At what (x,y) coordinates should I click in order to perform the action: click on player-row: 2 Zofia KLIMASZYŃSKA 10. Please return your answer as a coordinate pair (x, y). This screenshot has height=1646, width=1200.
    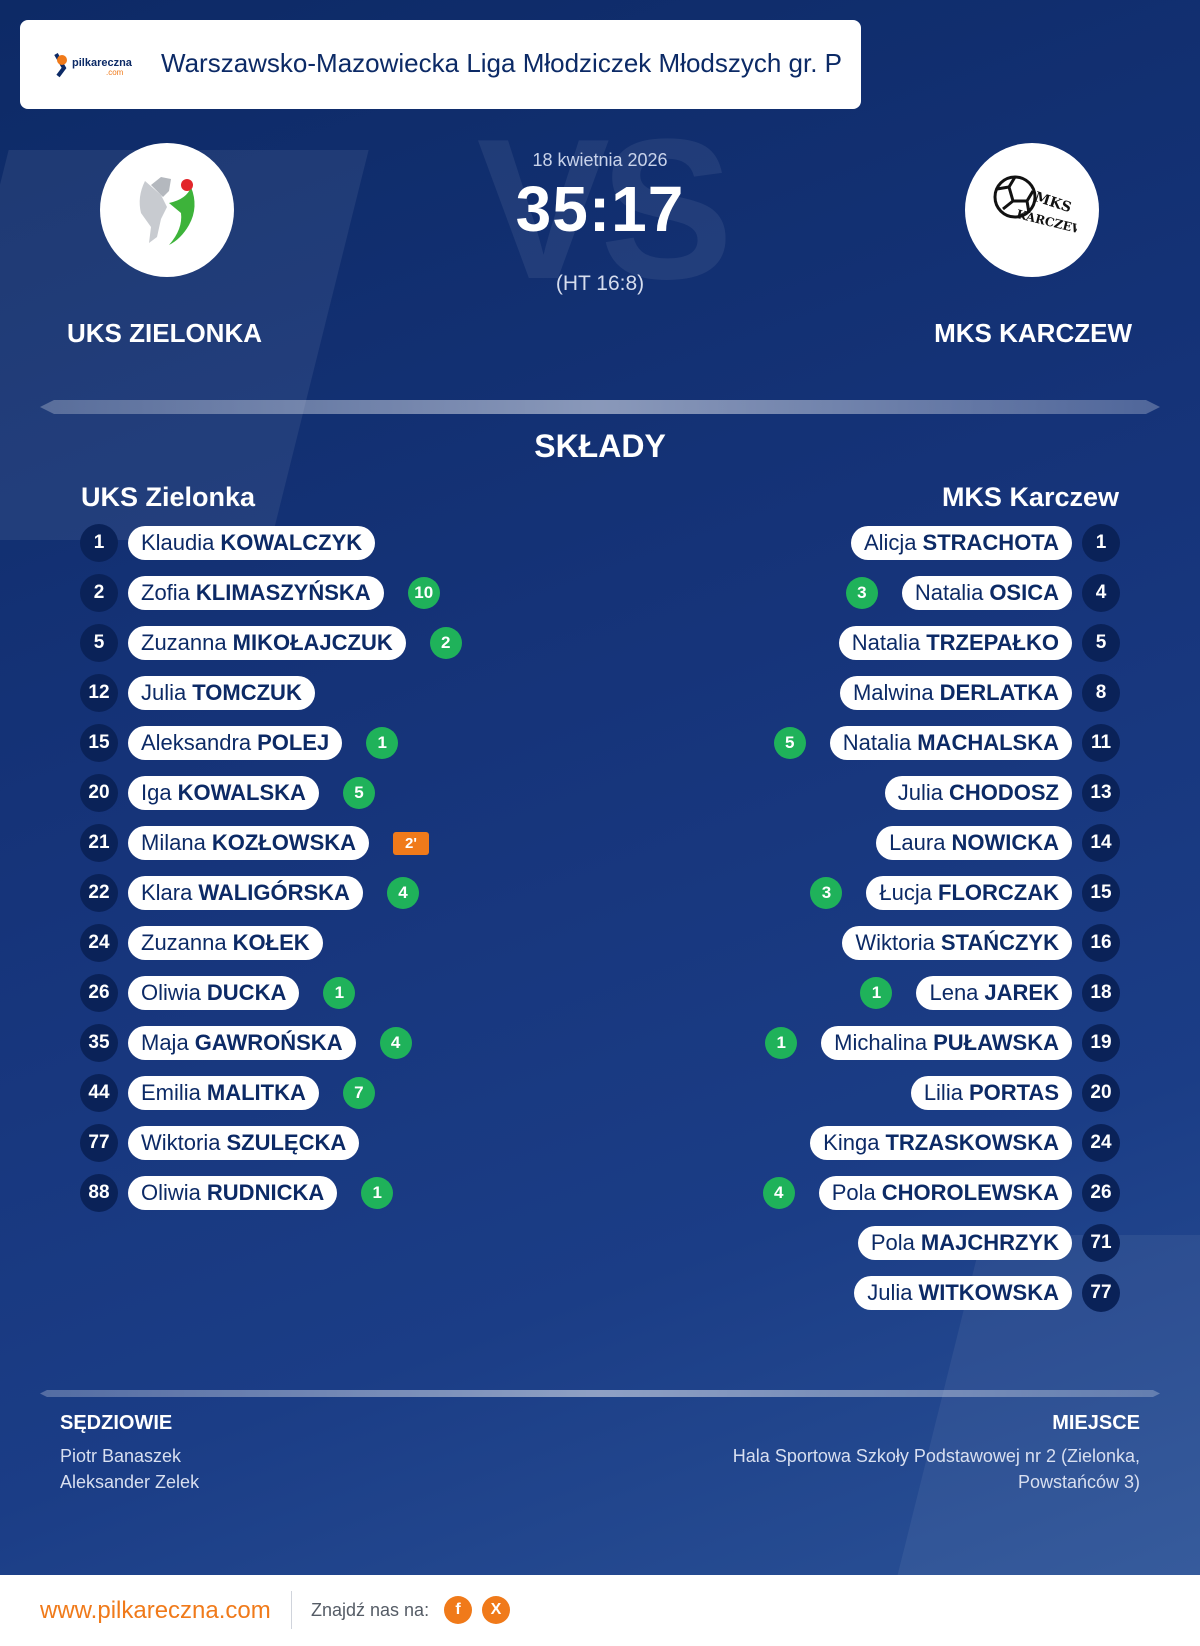
    Looking at the image, I should click on (271, 593).